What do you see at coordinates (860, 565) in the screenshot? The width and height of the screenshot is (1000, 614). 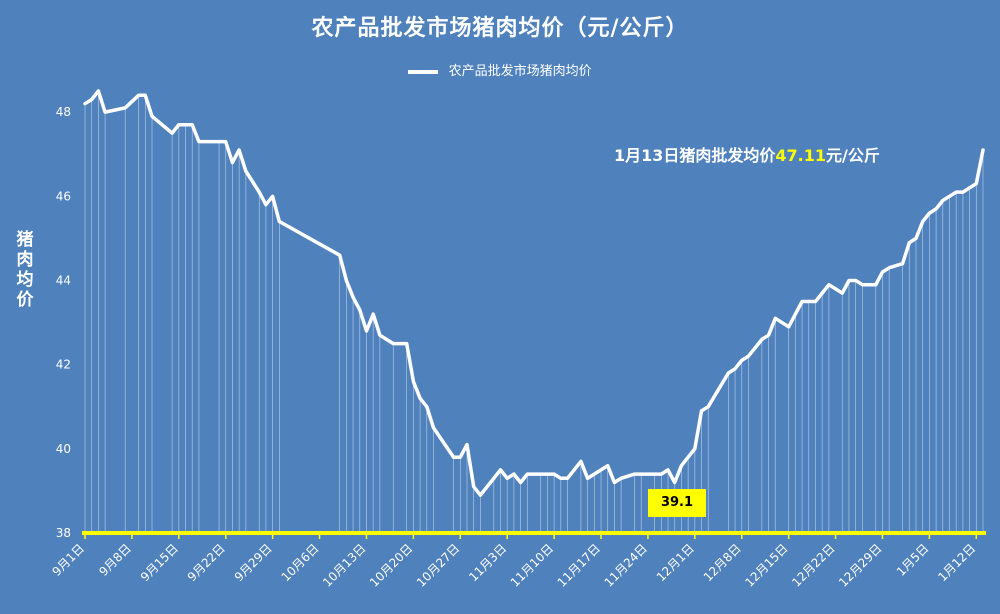 I see `x-tick-label: 12月29日` at bounding box center [860, 565].